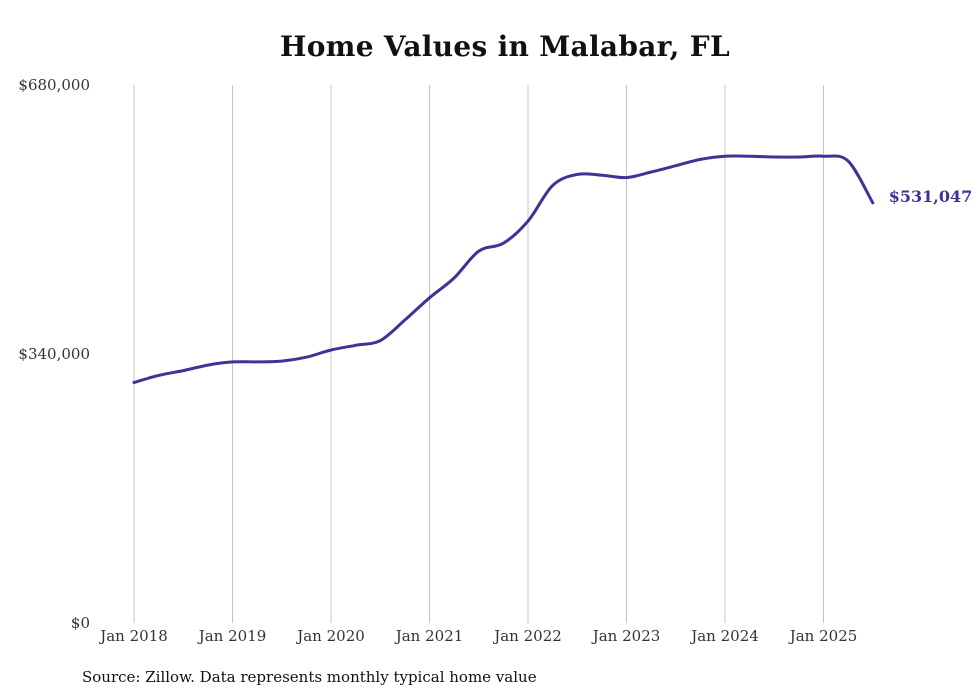  I want to click on y-axis-tick-labels: $0 $340,000 $680,000, so click(54, 354).